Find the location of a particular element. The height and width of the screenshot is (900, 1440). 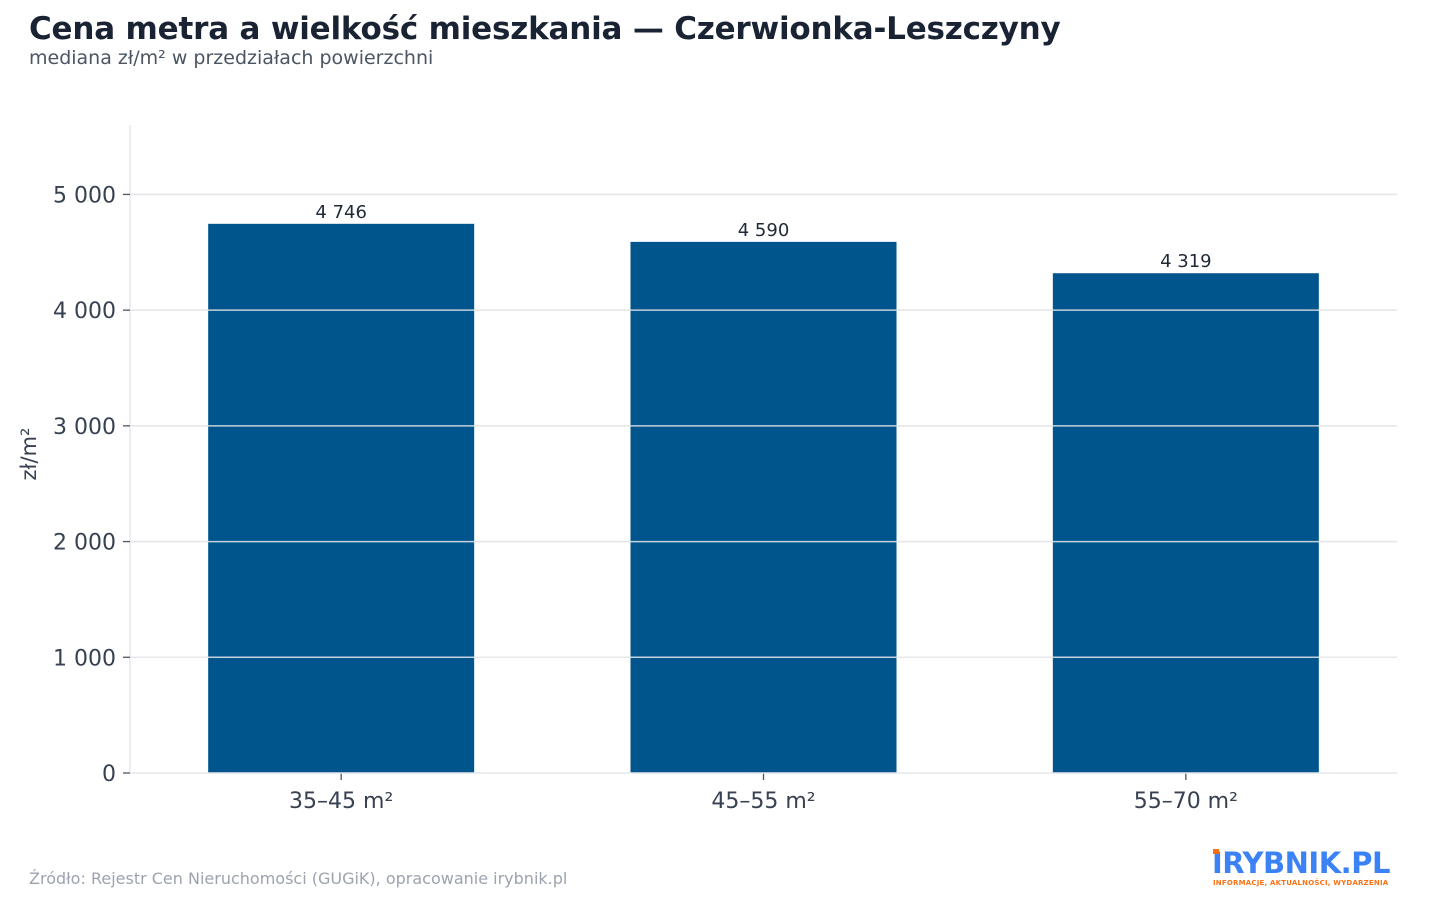

bar-value-label: 4 590 is located at coordinates (764, 230).